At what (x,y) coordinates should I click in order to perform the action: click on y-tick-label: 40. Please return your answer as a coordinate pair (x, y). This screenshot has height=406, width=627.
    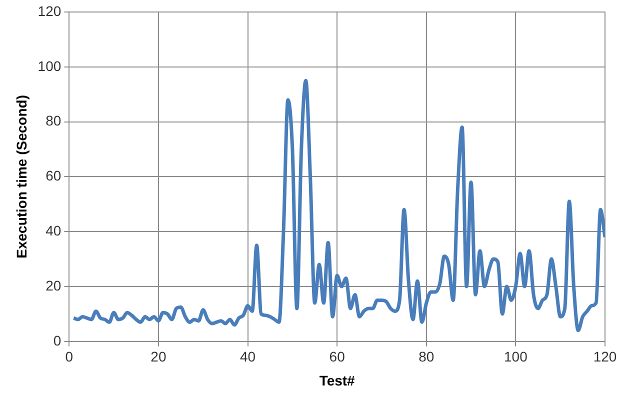
    Looking at the image, I should click on (54, 230).